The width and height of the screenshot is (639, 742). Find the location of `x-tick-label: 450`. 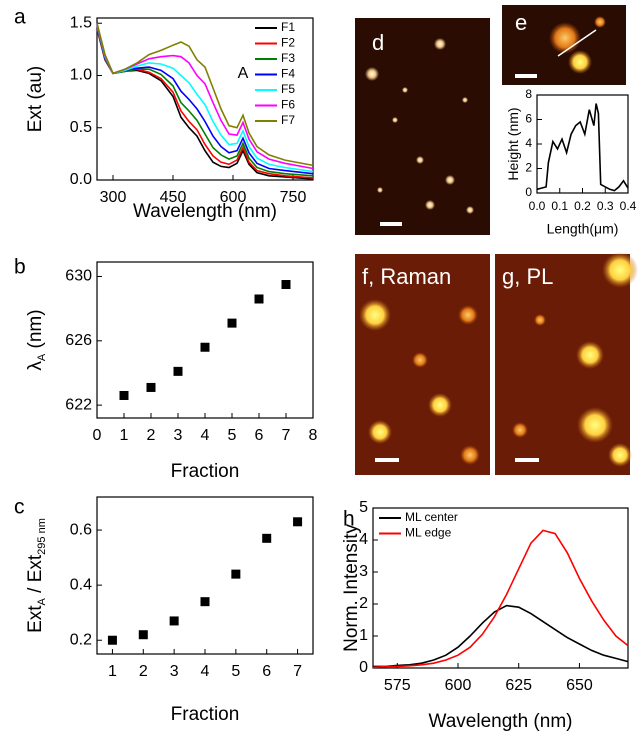

x-tick-label: 450 is located at coordinates (173, 197).